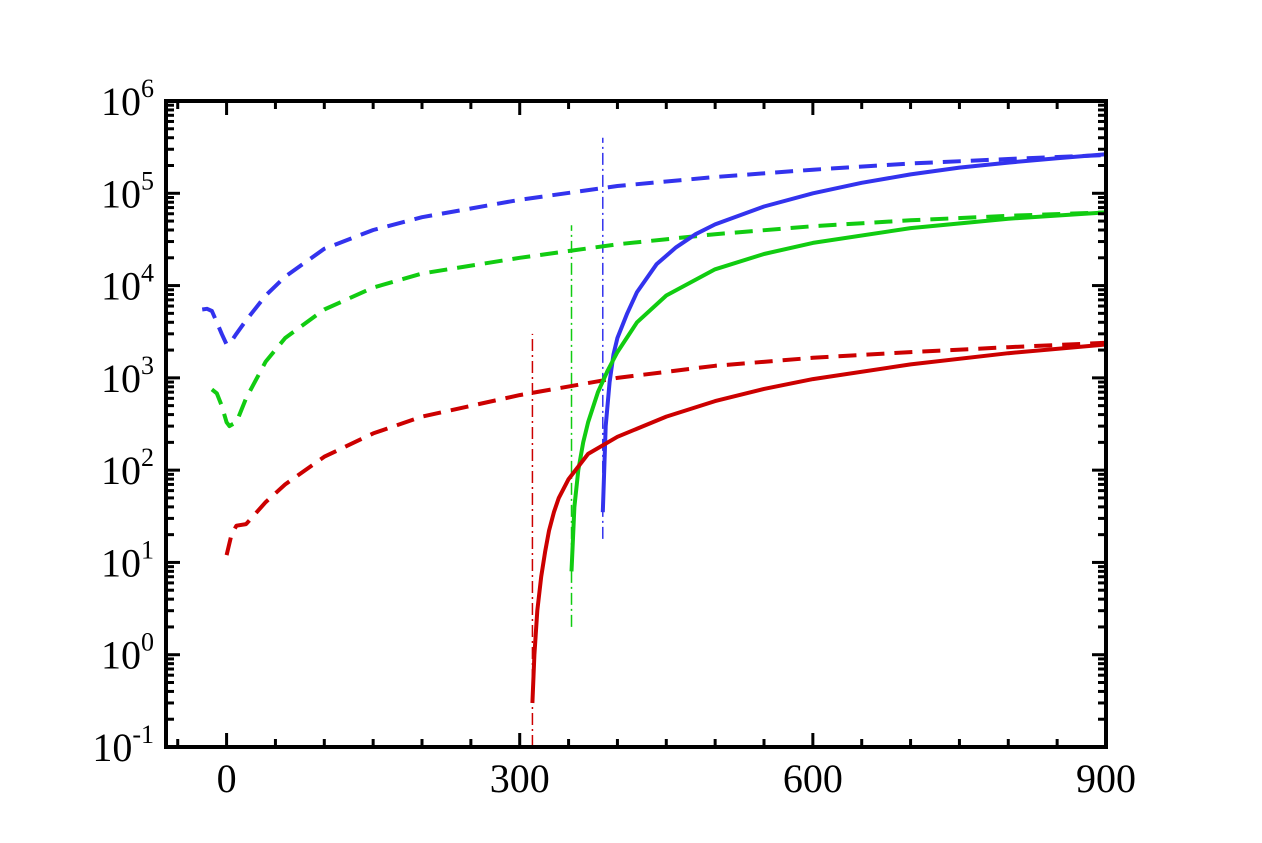  Describe the element at coordinates (127, 468) in the screenshot. I see `y-tick-label: 10²` at that location.